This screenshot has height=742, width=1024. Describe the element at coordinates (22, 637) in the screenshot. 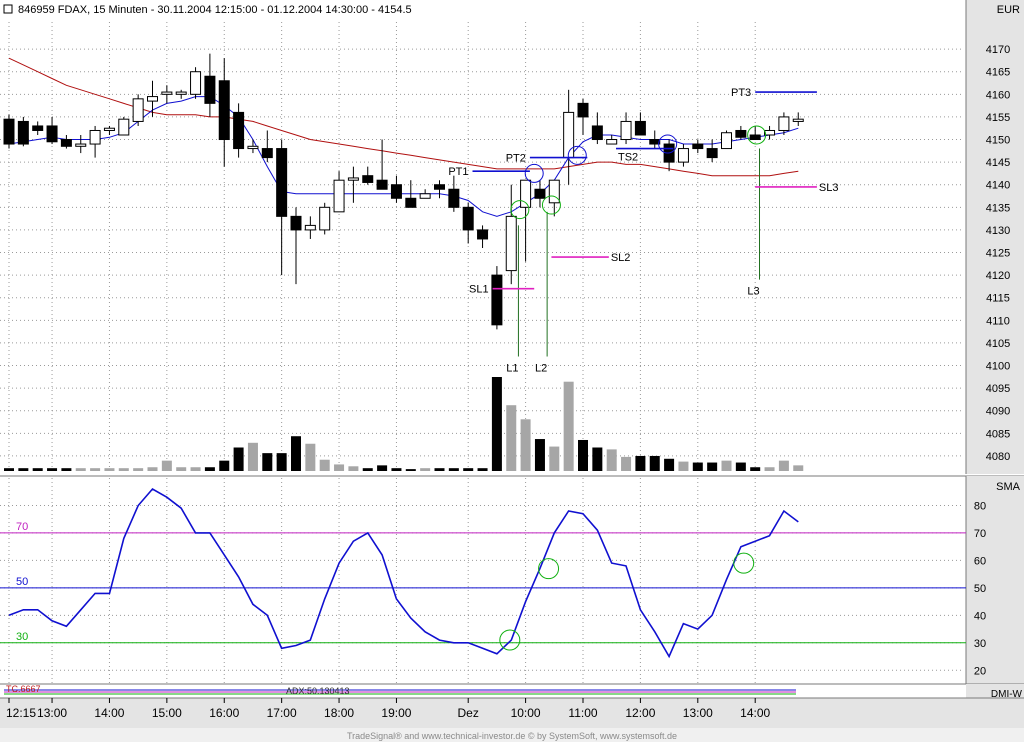

I see `reference-label-30: 30` at that location.